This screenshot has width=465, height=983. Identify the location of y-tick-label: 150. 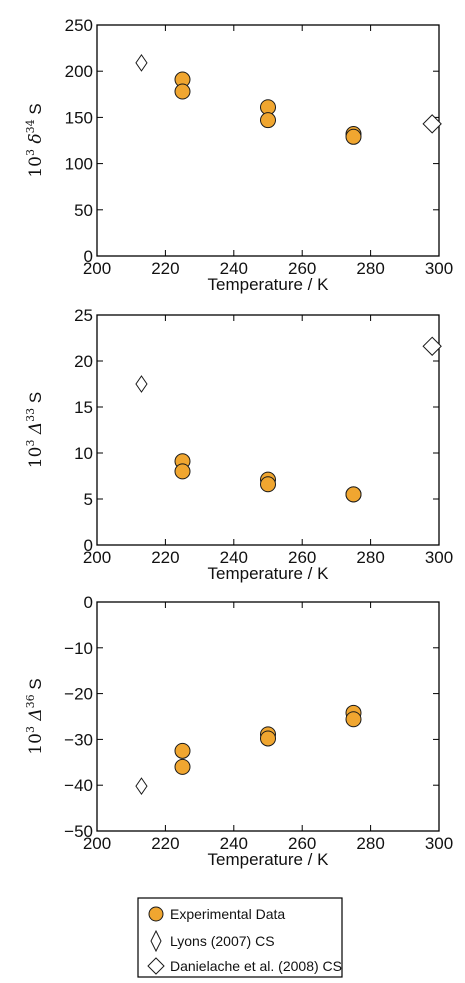
(79, 117).